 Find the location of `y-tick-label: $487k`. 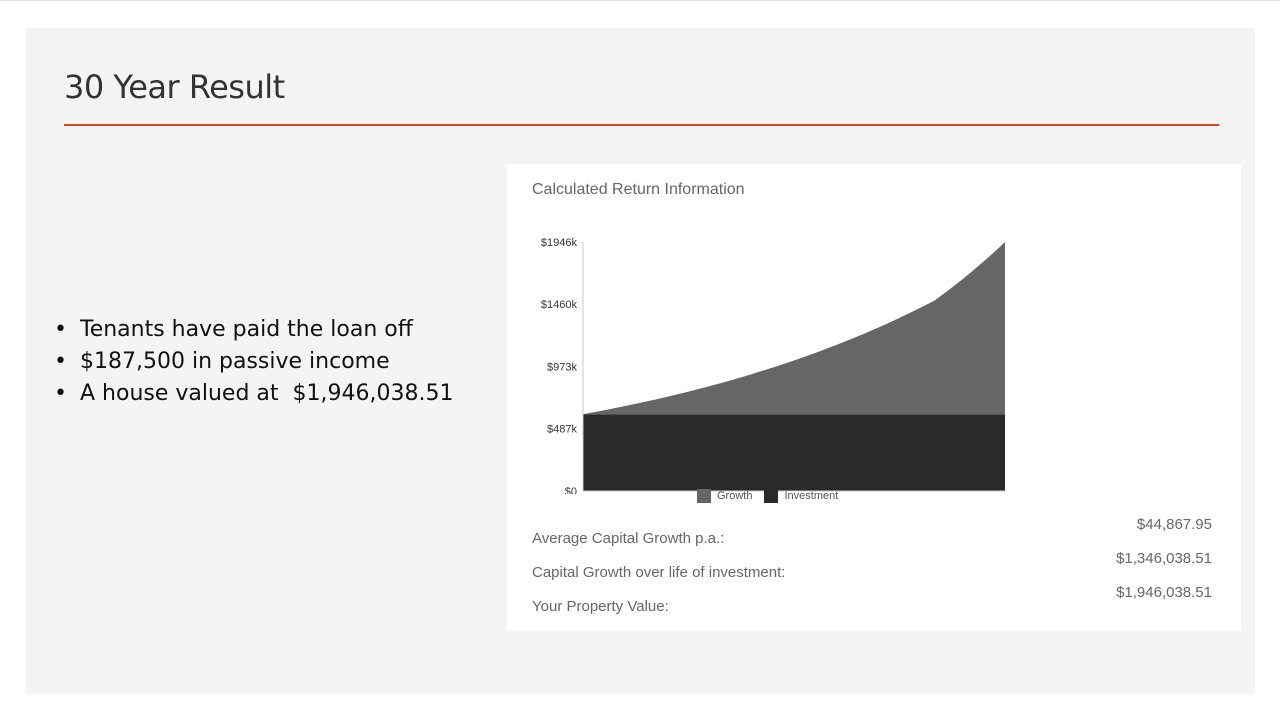

y-tick-label: $487k is located at coordinates (562, 430).